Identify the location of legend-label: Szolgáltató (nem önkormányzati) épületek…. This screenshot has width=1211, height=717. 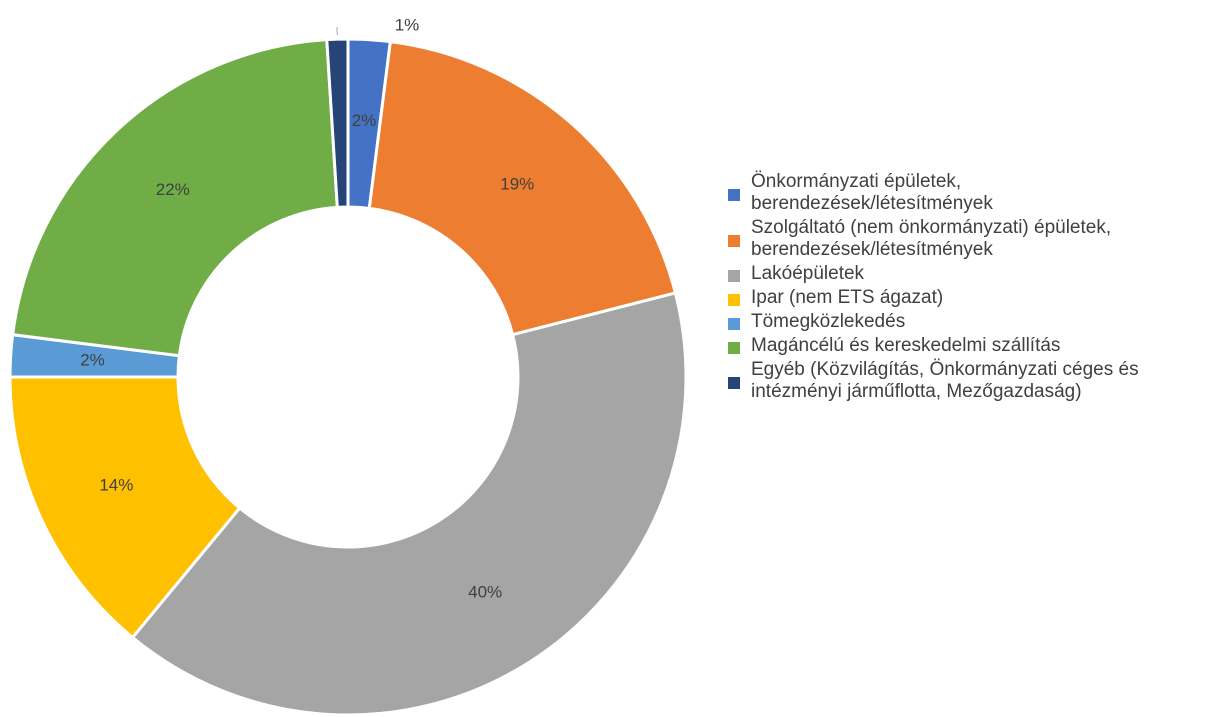
(931, 238).